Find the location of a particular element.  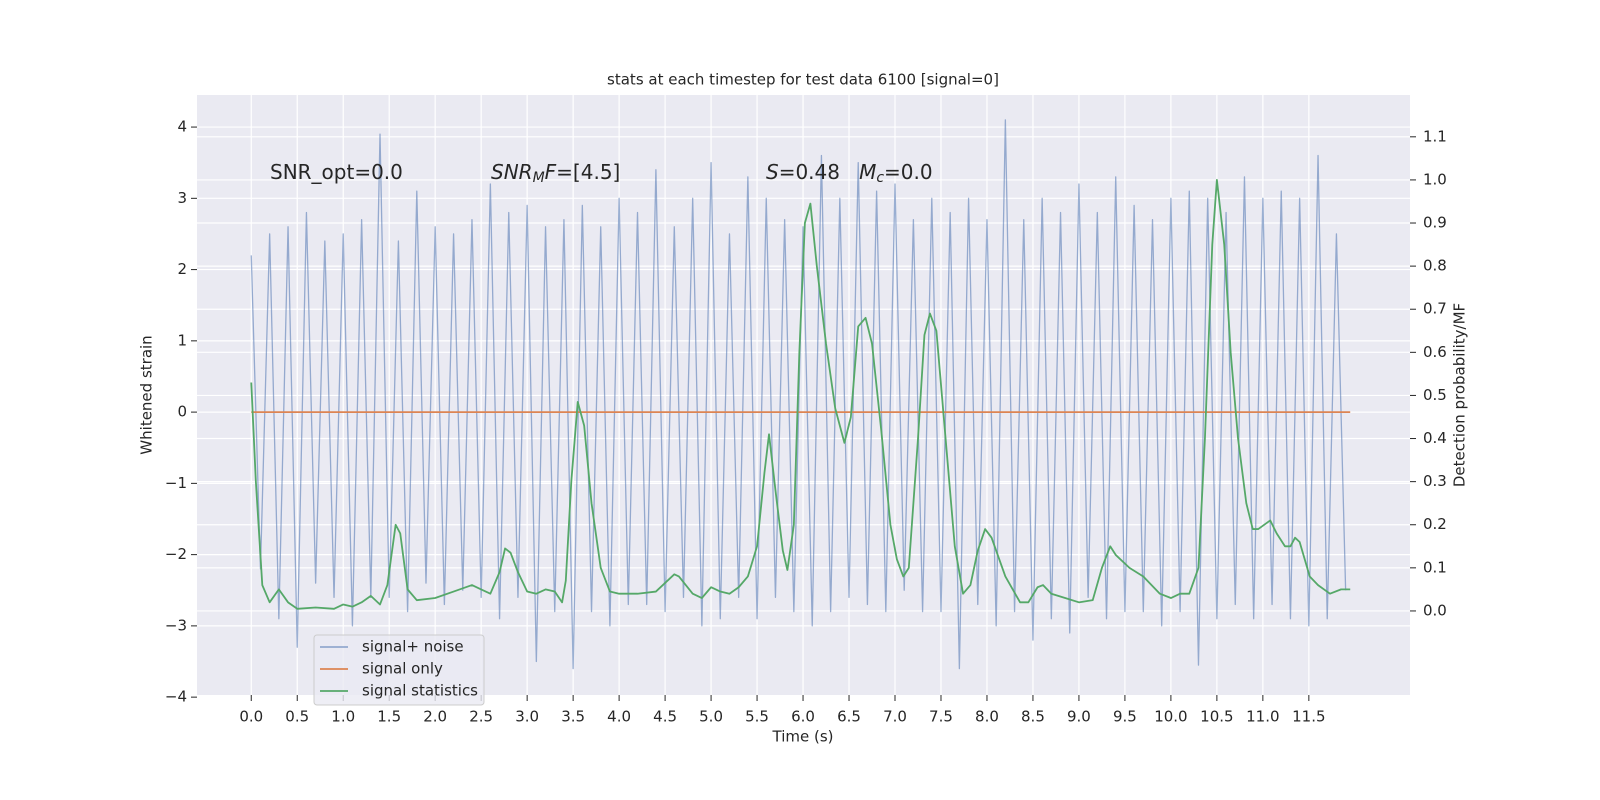

y2-tick-label: 0.9 is located at coordinates (1435, 223).